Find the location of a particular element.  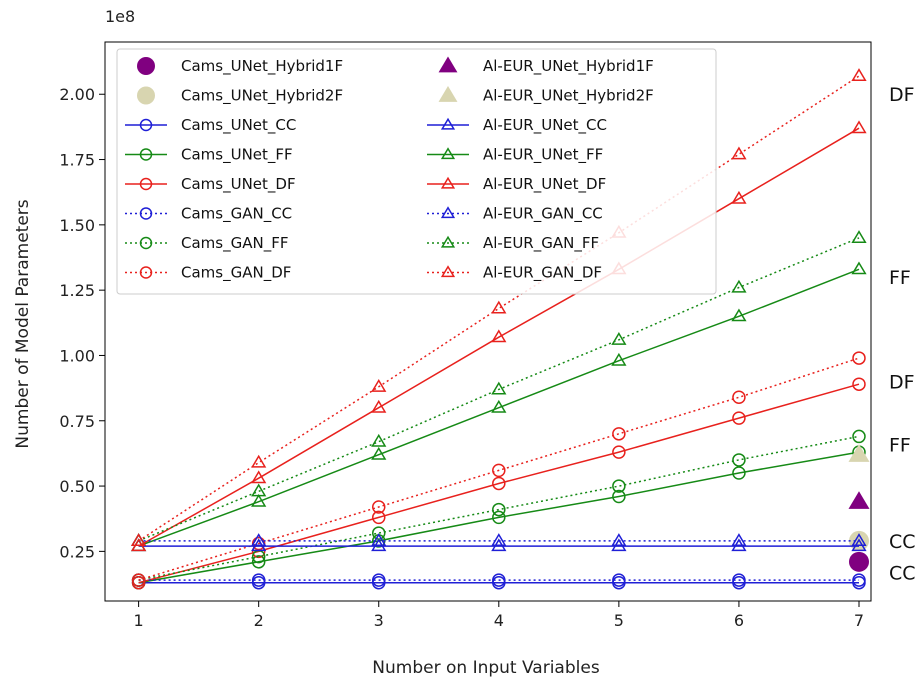

legend-item: Al-EUR_UNet_FF is located at coordinates (515, 155).